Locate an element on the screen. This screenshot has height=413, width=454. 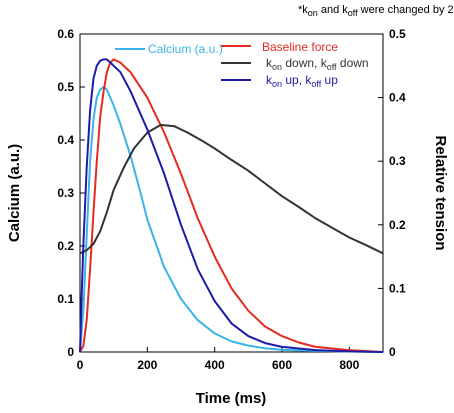
left-tick-label: 0 is located at coordinates (70, 352).